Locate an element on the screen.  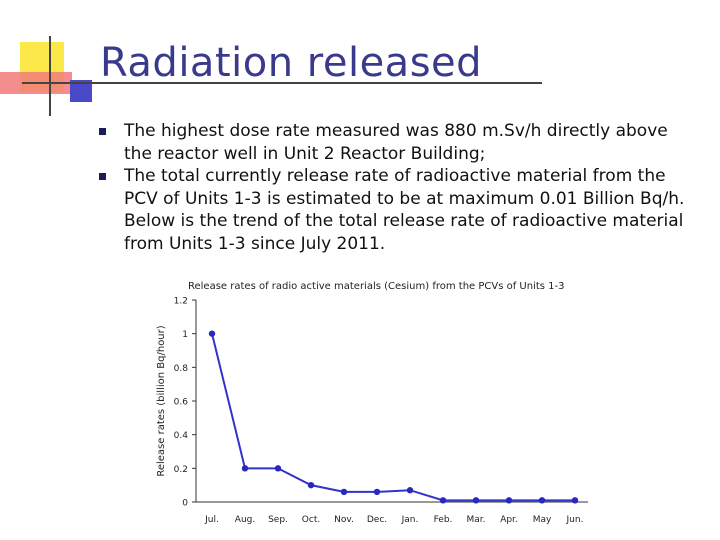
y-tick-label: 0.4 is located at coordinates (181, 436).